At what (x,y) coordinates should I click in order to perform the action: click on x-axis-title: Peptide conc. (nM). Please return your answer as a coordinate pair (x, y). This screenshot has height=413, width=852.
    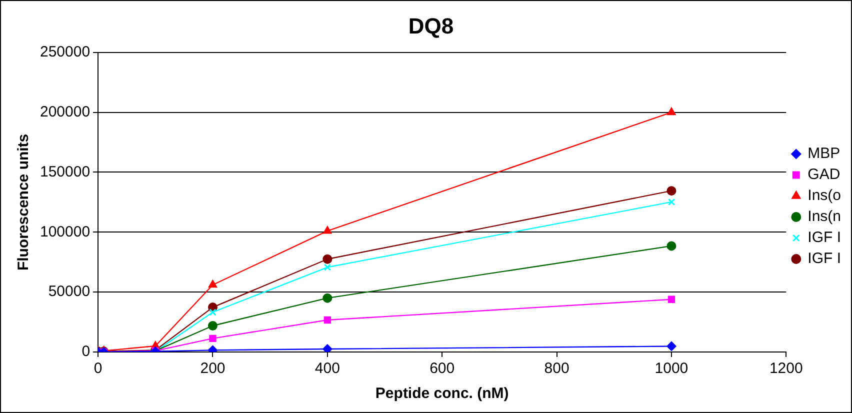
    Looking at the image, I should click on (442, 393).